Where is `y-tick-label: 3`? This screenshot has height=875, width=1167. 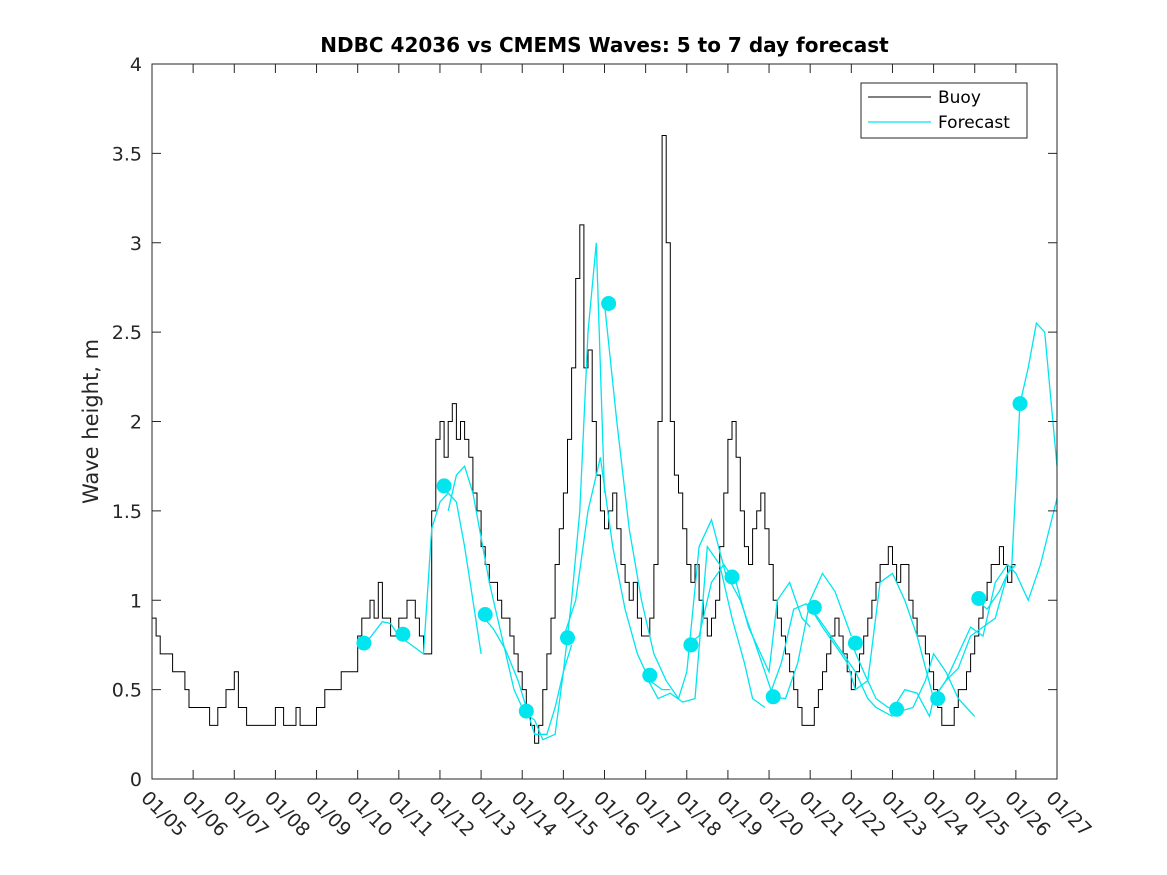 y-tick-label: 3 is located at coordinates (136, 244).